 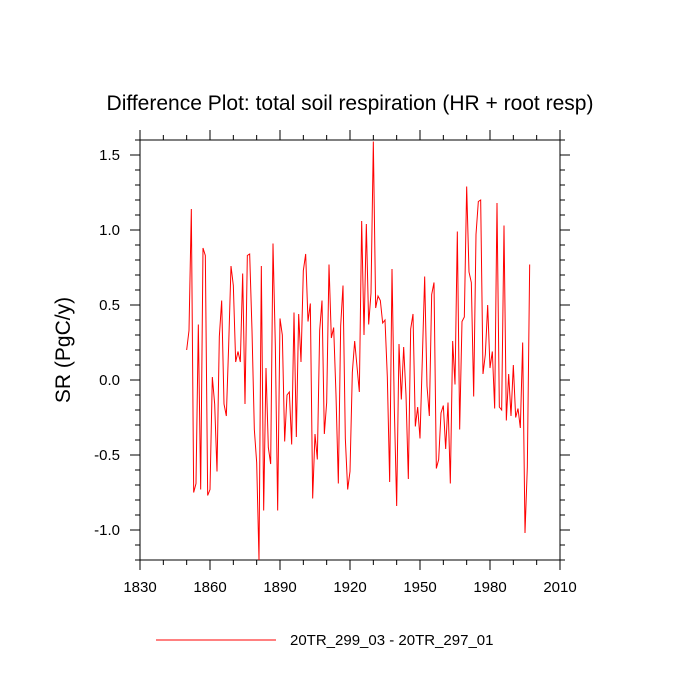 What do you see at coordinates (419, 587) in the screenshot?
I see `x-tick-label: 1950` at bounding box center [419, 587].